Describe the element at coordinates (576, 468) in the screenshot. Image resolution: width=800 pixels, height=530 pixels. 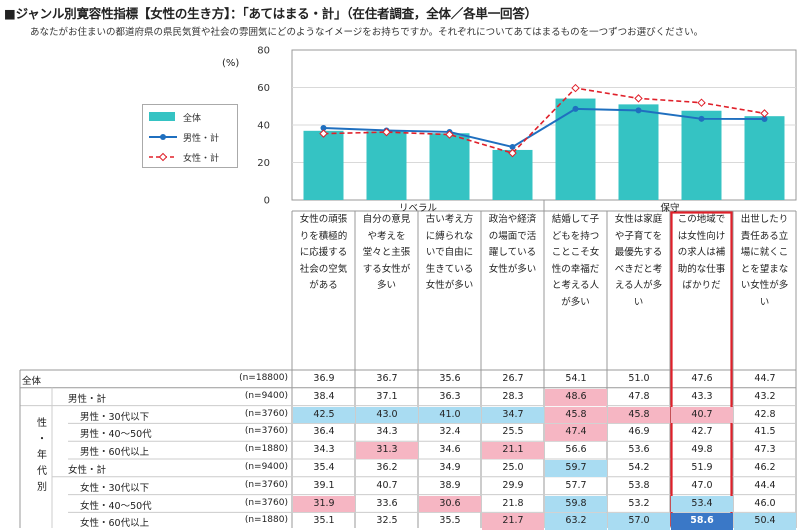
I see `table-cell: 59.7` at that location.